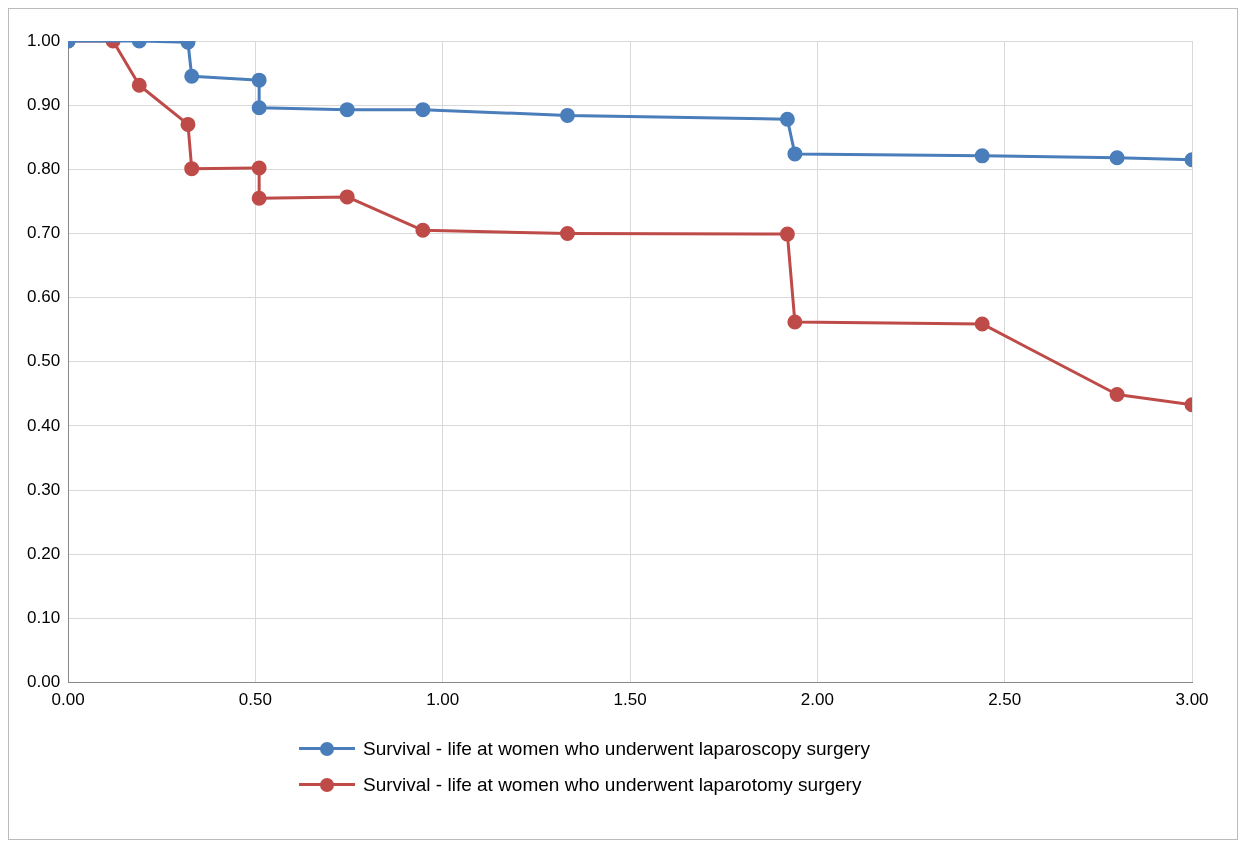 The image size is (1245, 847). I want to click on x-tick-label: 0.00, so click(68, 700).